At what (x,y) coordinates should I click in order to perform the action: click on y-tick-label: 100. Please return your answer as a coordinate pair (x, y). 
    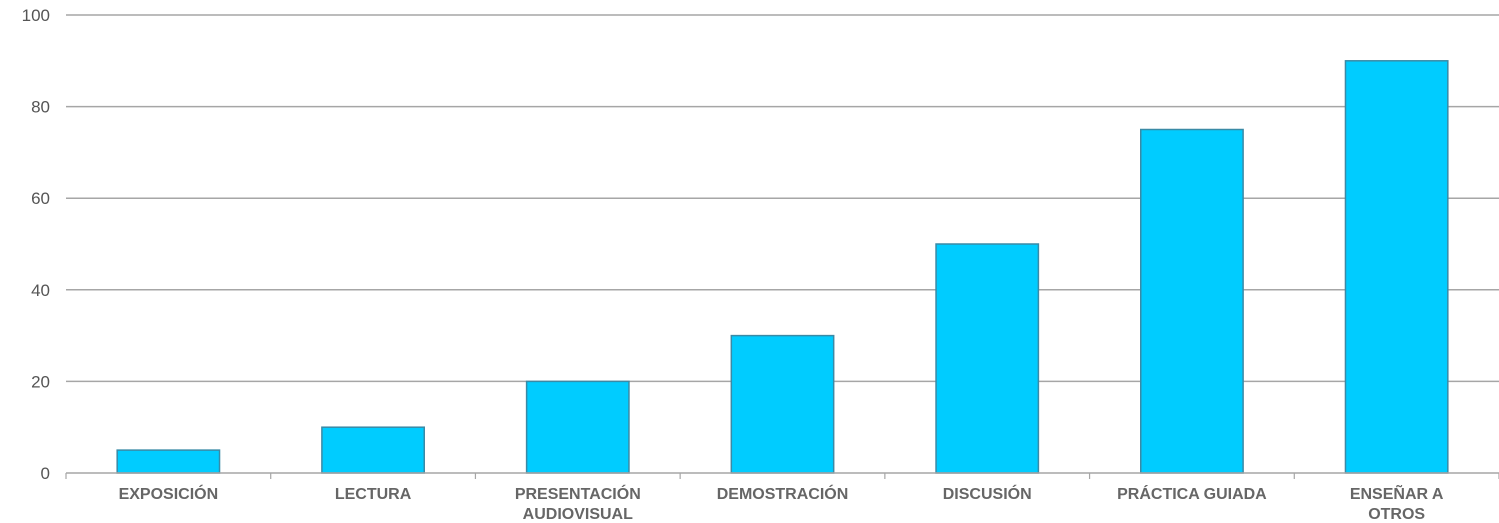
    Looking at the image, I should click on (36, 15).